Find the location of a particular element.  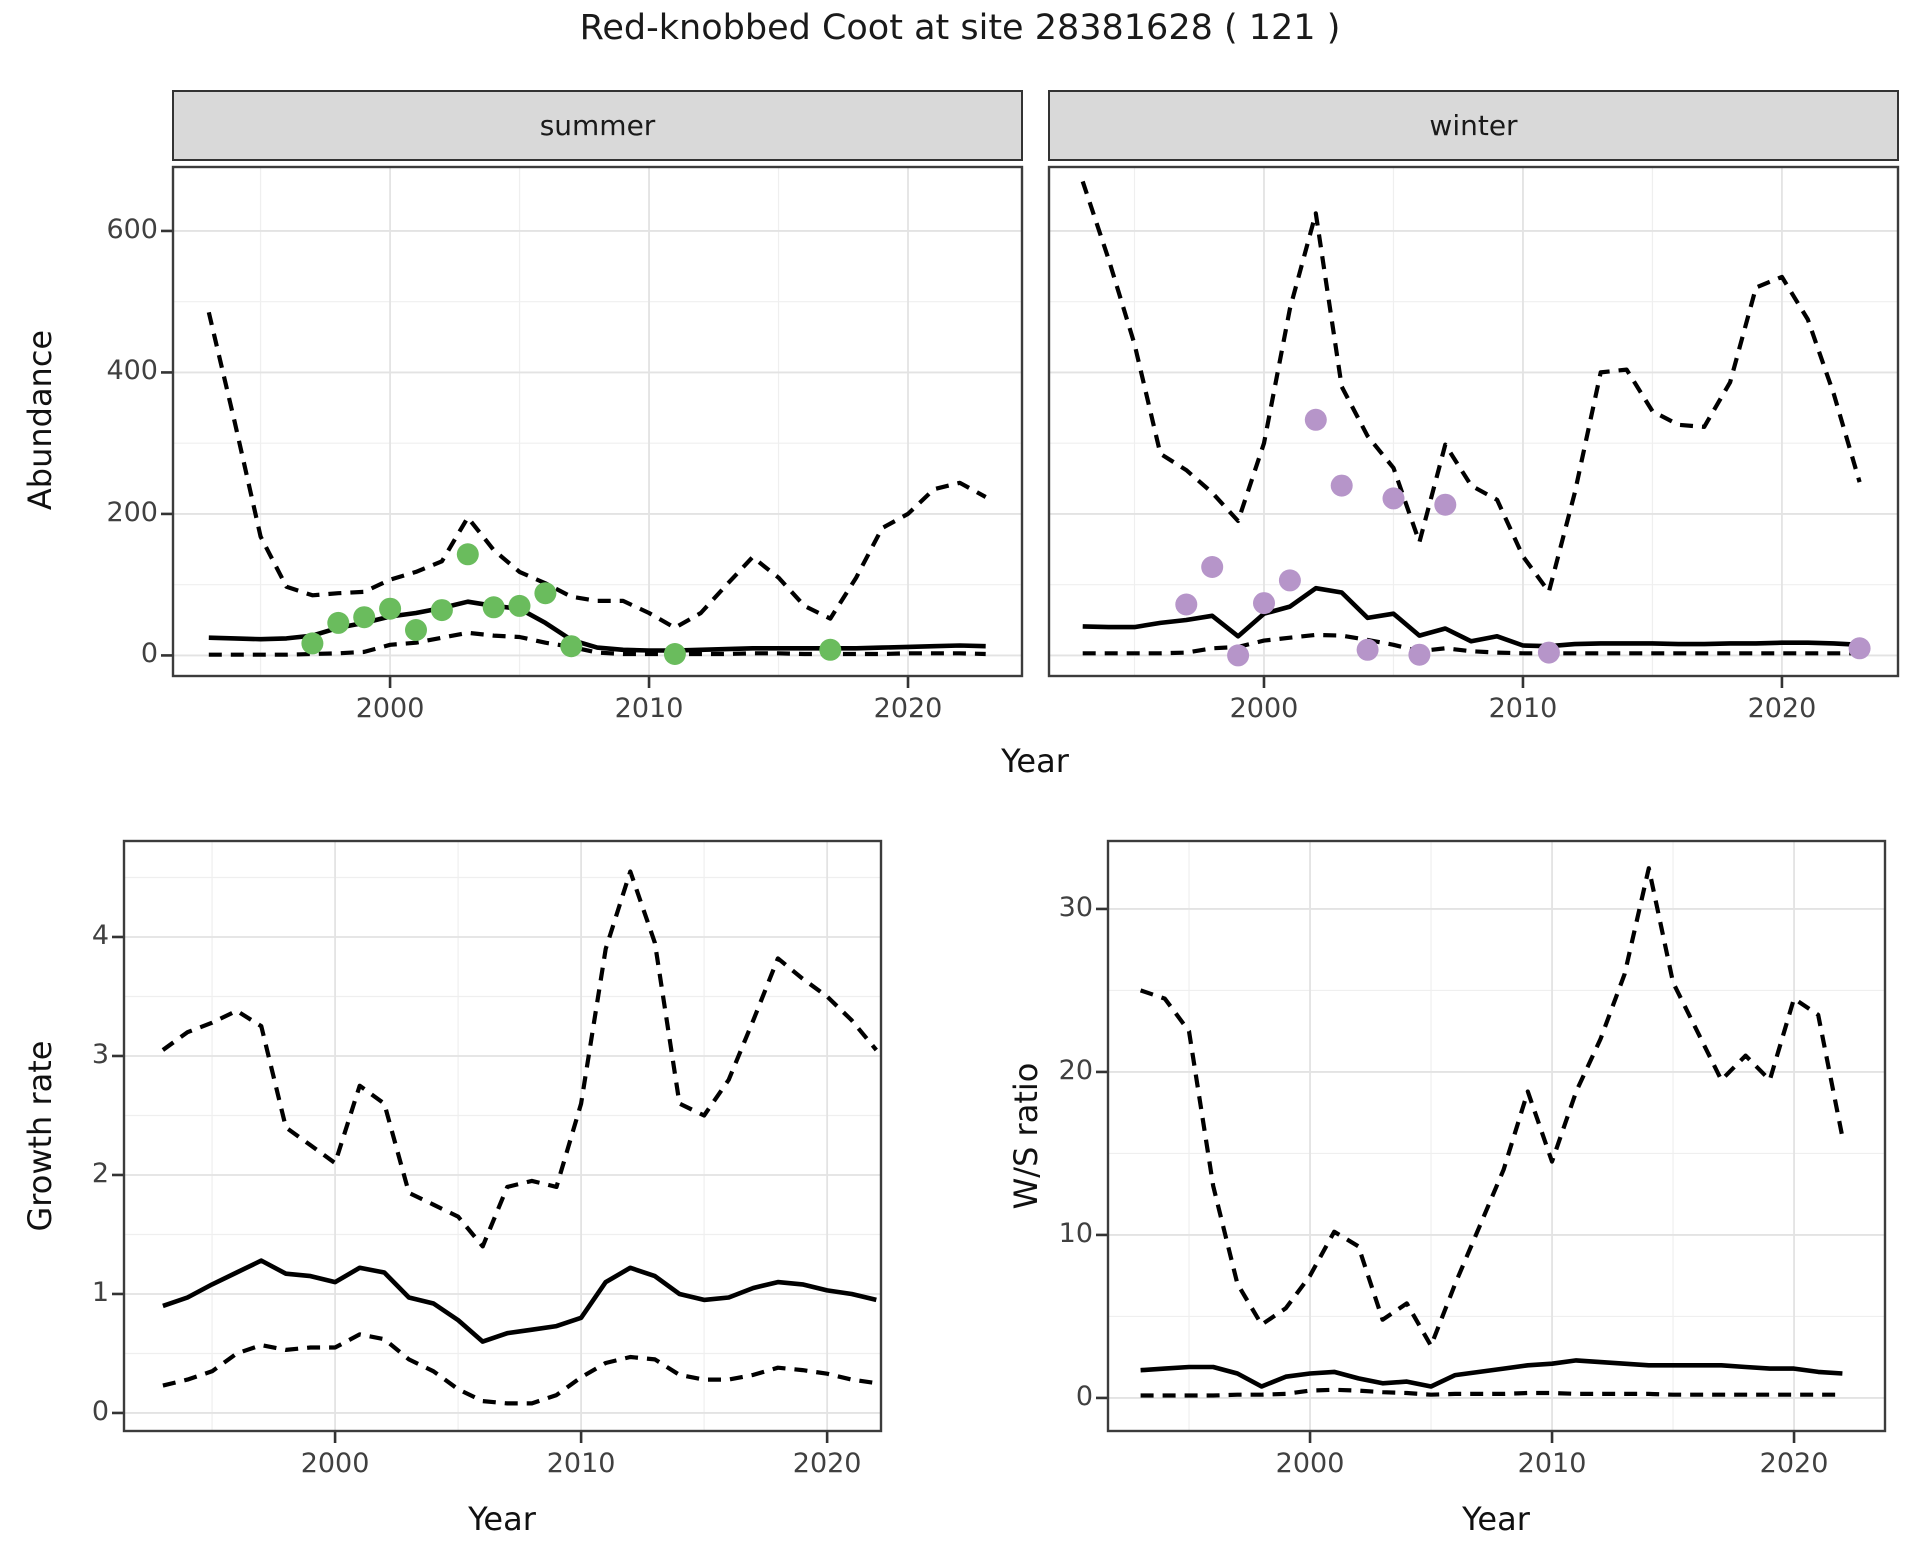

winter-upper_ci-line is located at coordinates (1471, 387).